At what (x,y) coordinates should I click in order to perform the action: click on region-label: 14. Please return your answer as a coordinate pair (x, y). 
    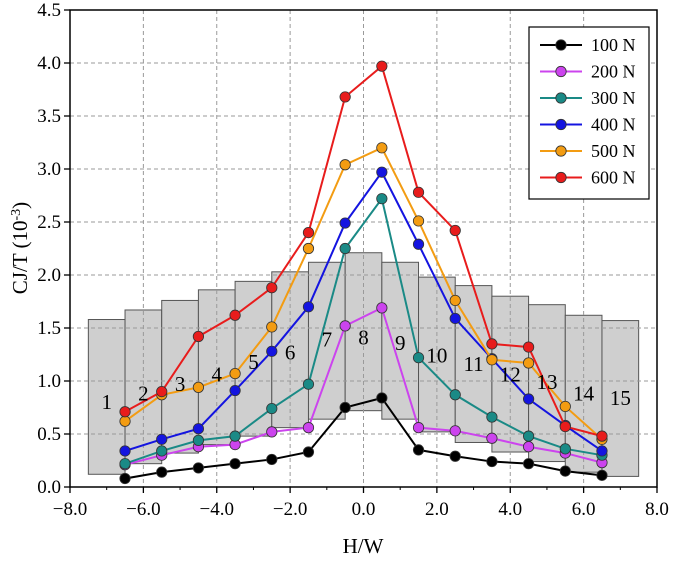
    Looking at the image, I should click on (584, 394).